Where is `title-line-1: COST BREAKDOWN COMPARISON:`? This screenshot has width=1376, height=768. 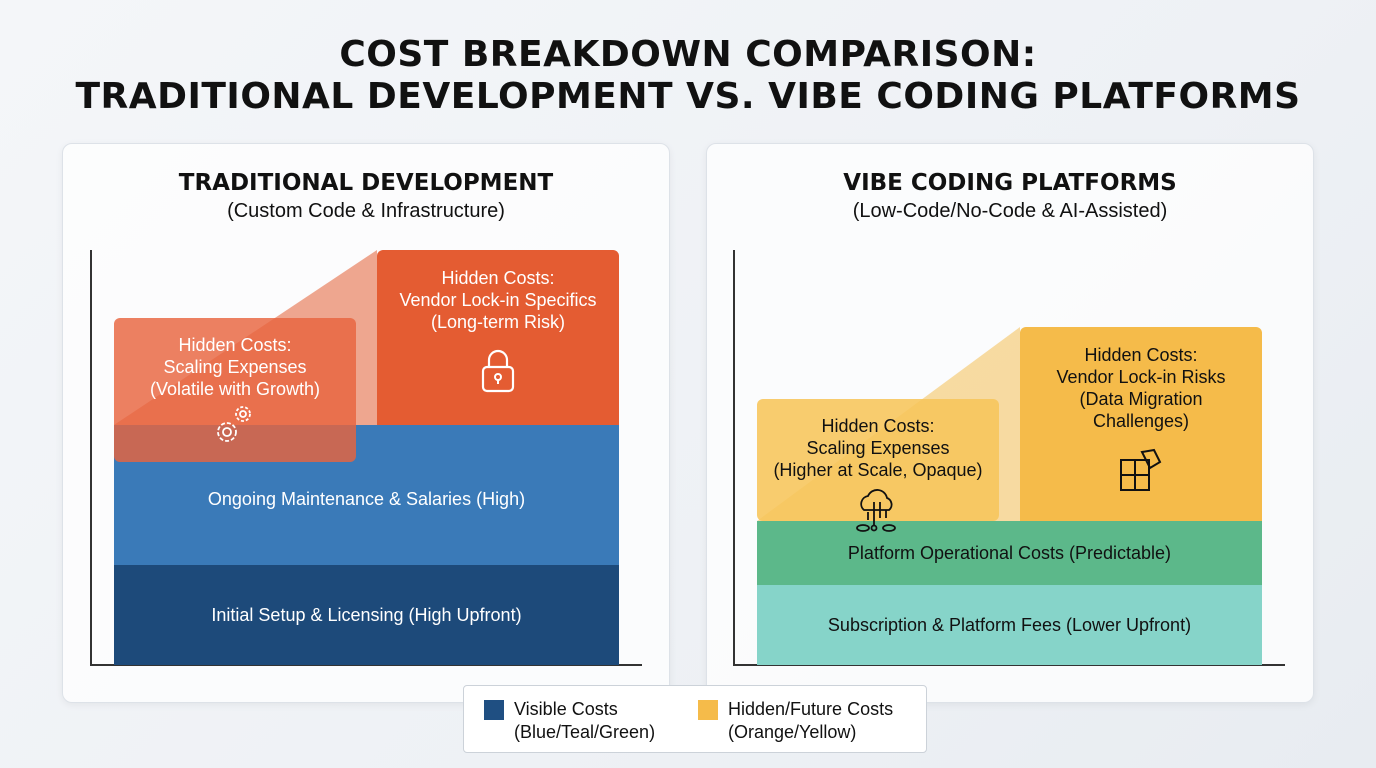
title-line-1: COST BREAKDOWN COMPARISON: is located at coordinates (688, 54).